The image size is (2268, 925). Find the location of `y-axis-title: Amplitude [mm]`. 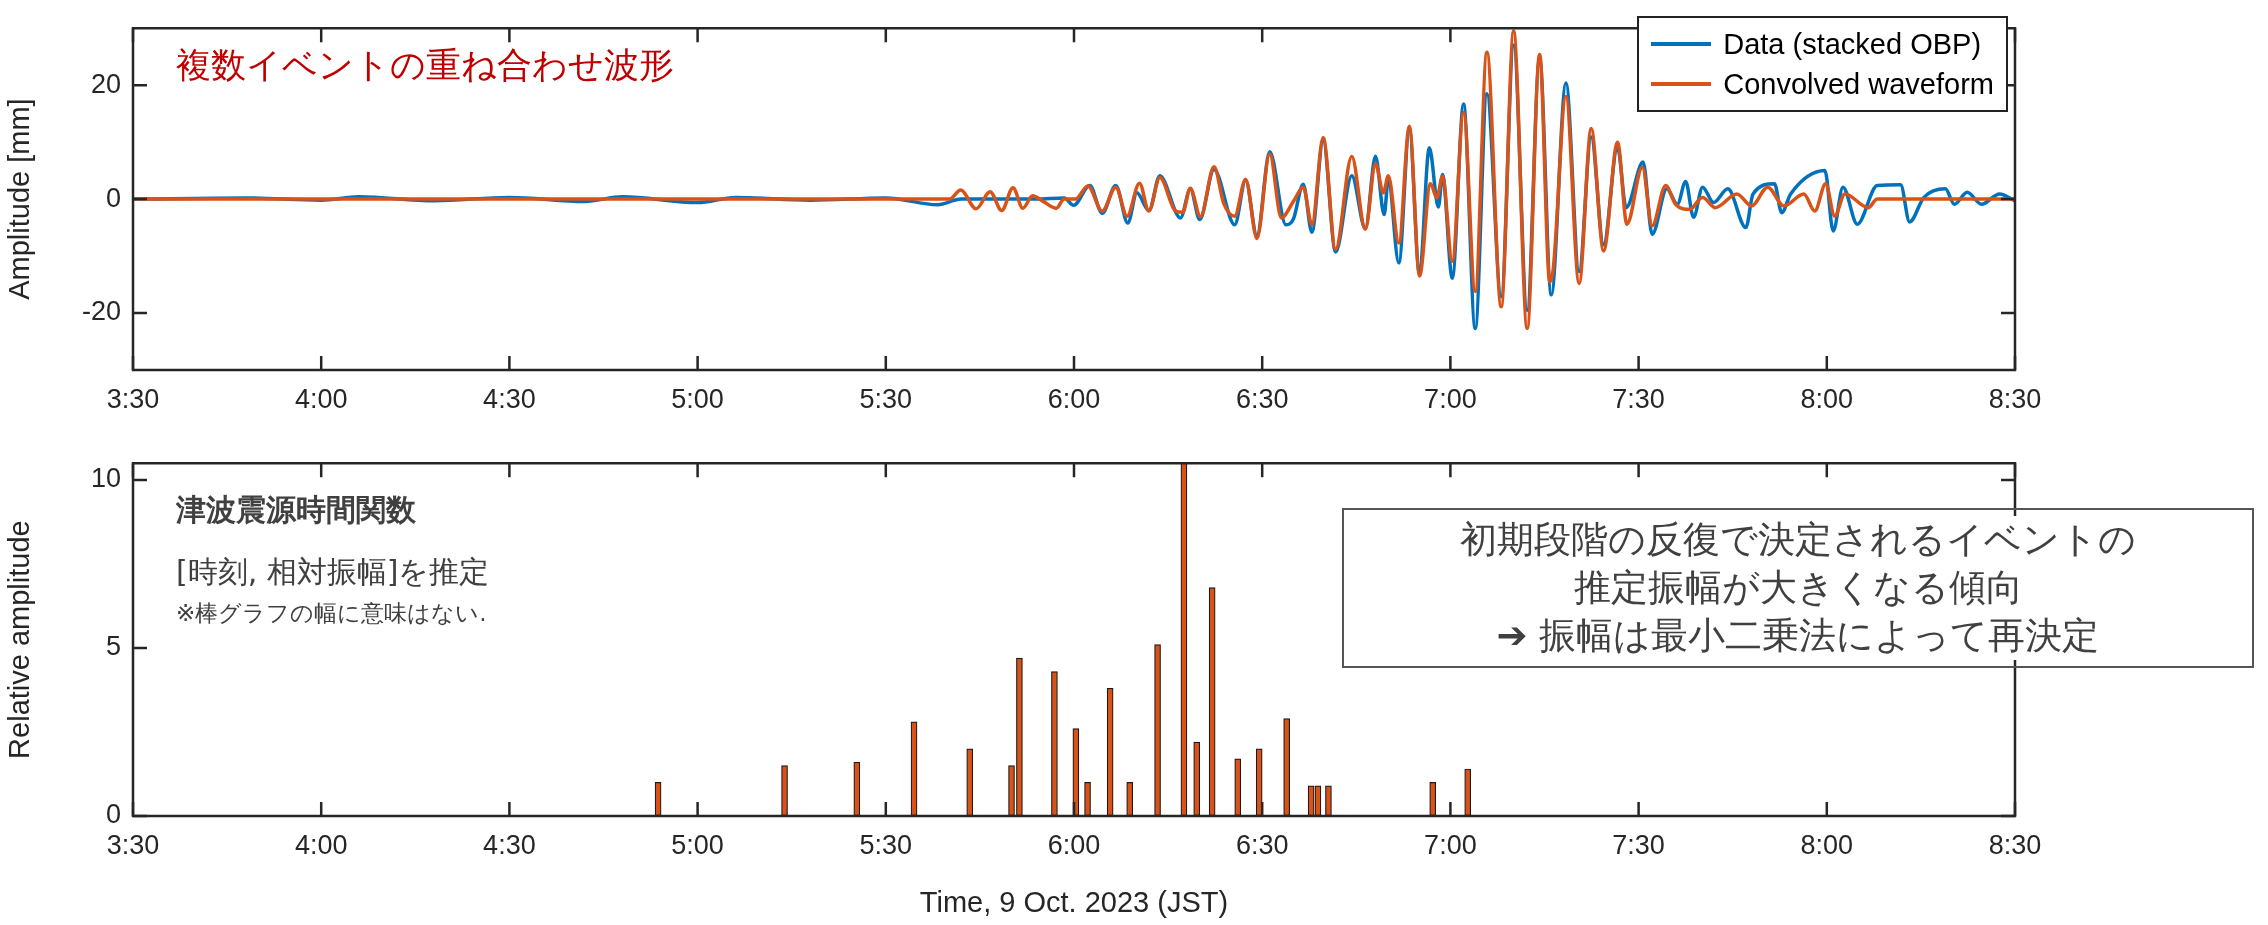

y-axis-title: Amplitude [mm] is located at coordinates (19, 199).